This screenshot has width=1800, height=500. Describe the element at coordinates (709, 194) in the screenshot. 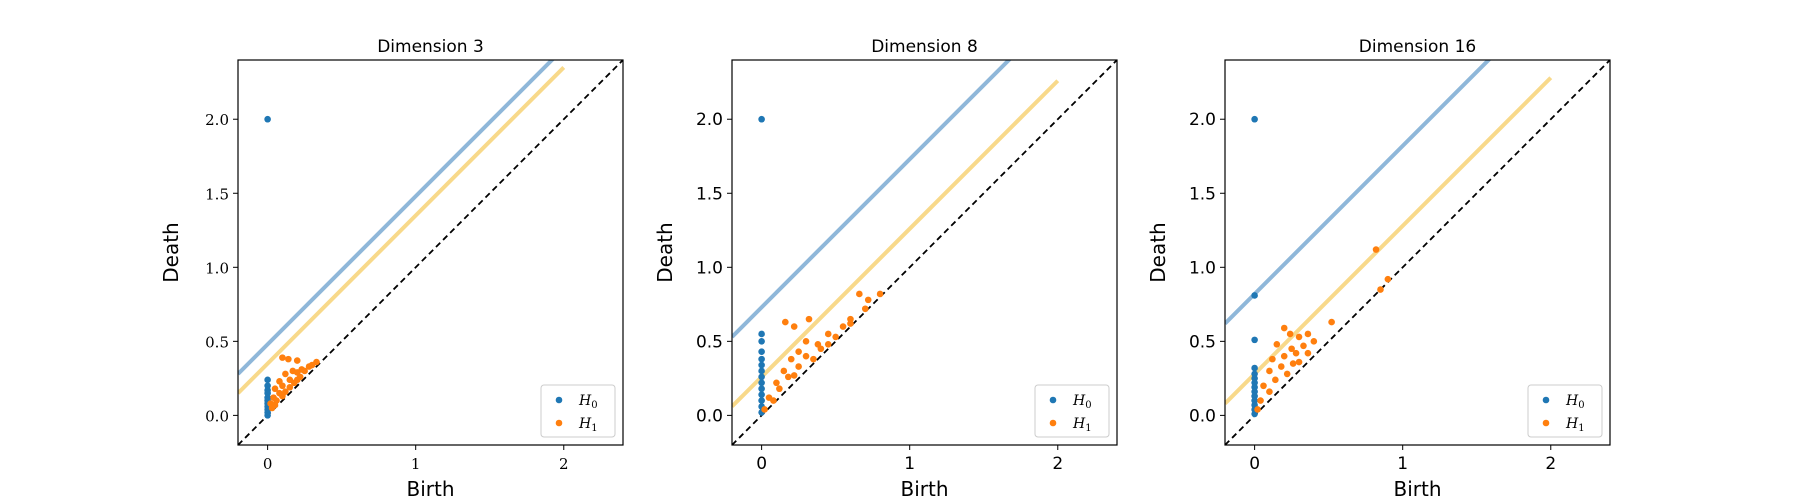

I see `y-tick-label: 1.5` at that location.